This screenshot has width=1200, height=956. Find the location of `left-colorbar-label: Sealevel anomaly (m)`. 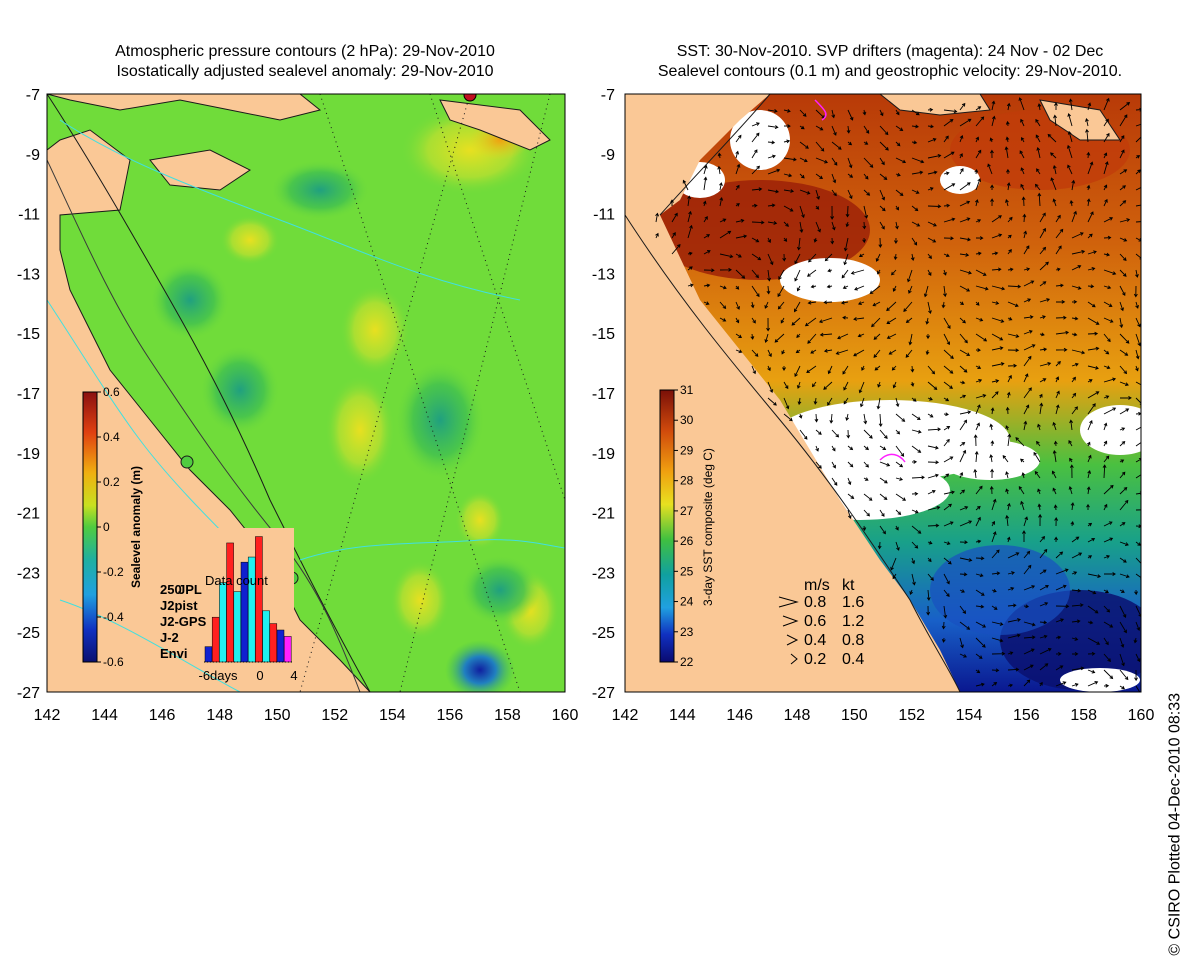

left-colorbar-label: Sealevel anomaly (m) is located at coordinates (136, 527).